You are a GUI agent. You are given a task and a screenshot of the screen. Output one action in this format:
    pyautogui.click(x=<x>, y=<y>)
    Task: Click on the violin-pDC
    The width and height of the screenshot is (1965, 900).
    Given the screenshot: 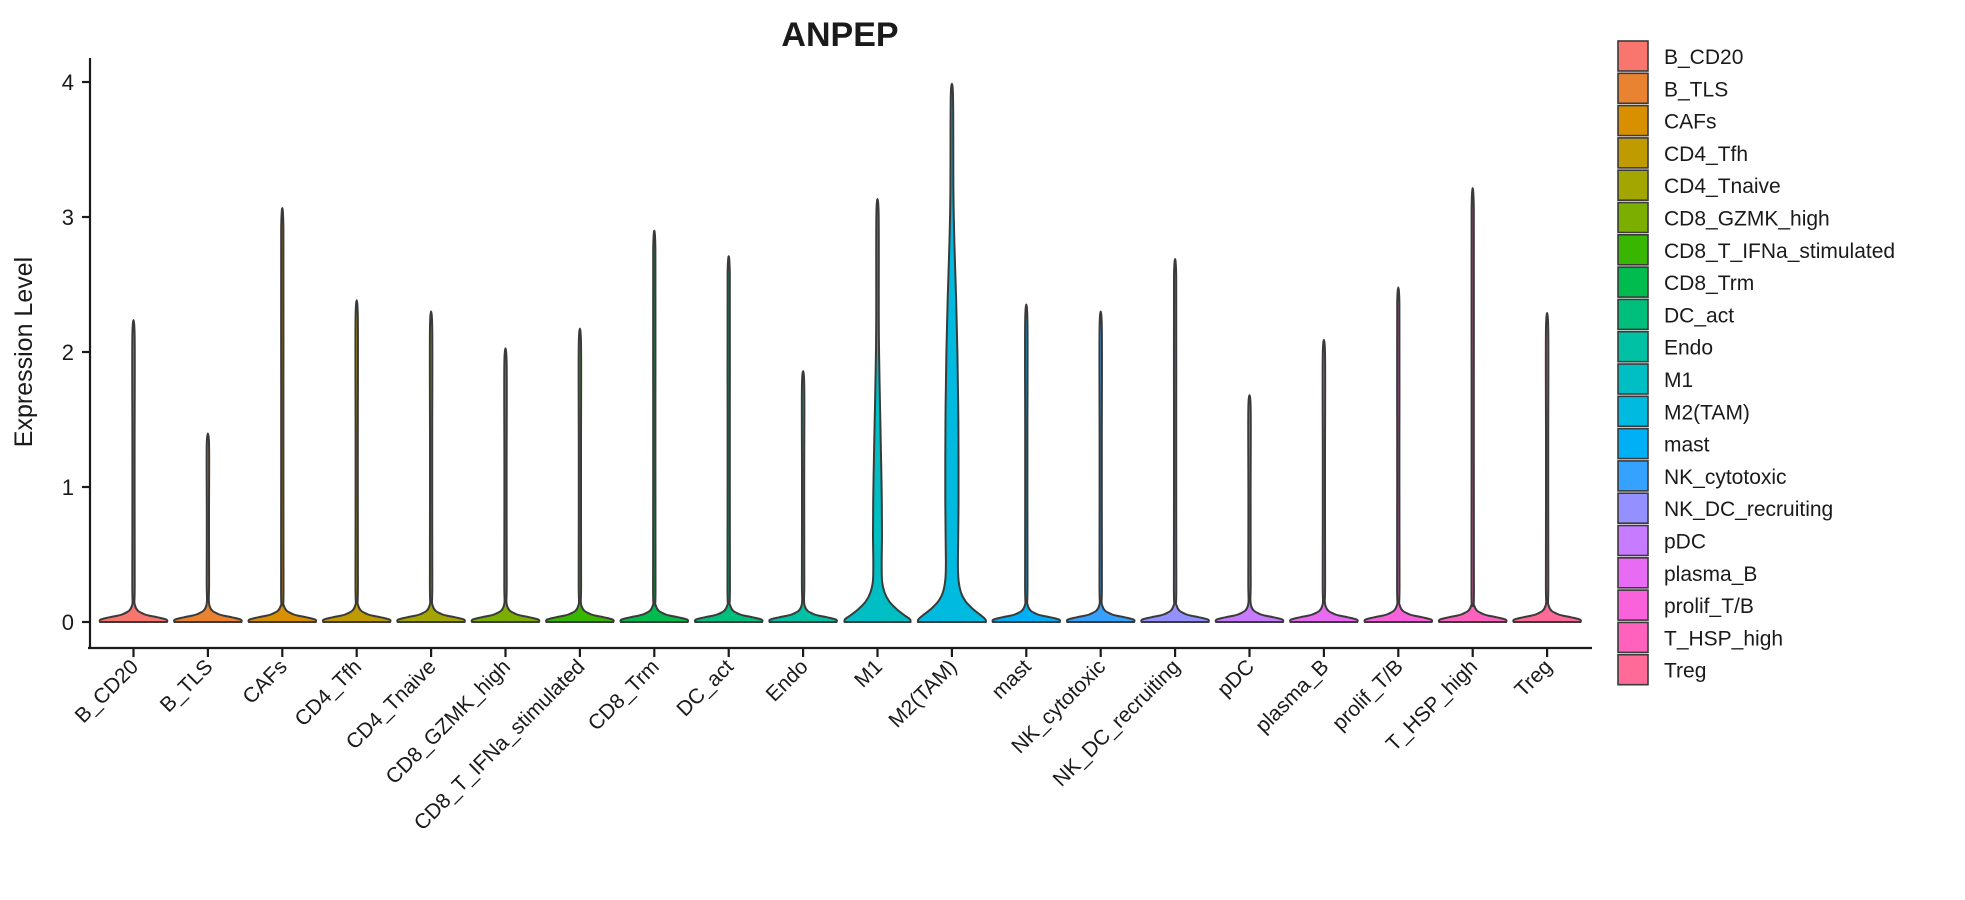 What is the action you would take?
    pyautogui.click(x=1249, y=508)
    